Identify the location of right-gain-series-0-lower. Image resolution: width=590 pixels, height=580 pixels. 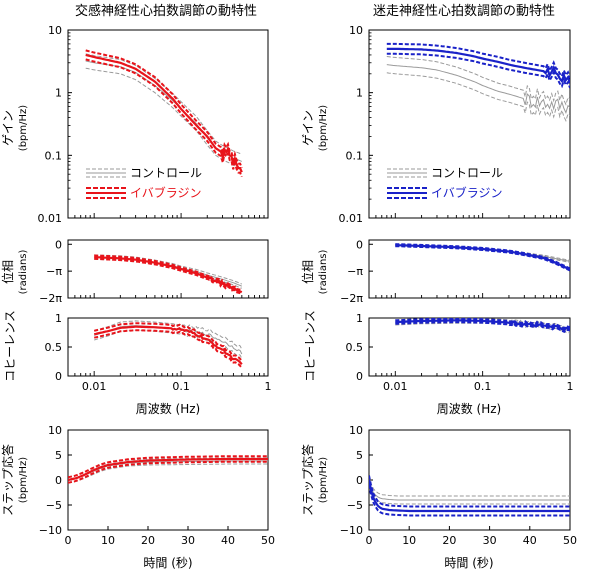
(478, 97).